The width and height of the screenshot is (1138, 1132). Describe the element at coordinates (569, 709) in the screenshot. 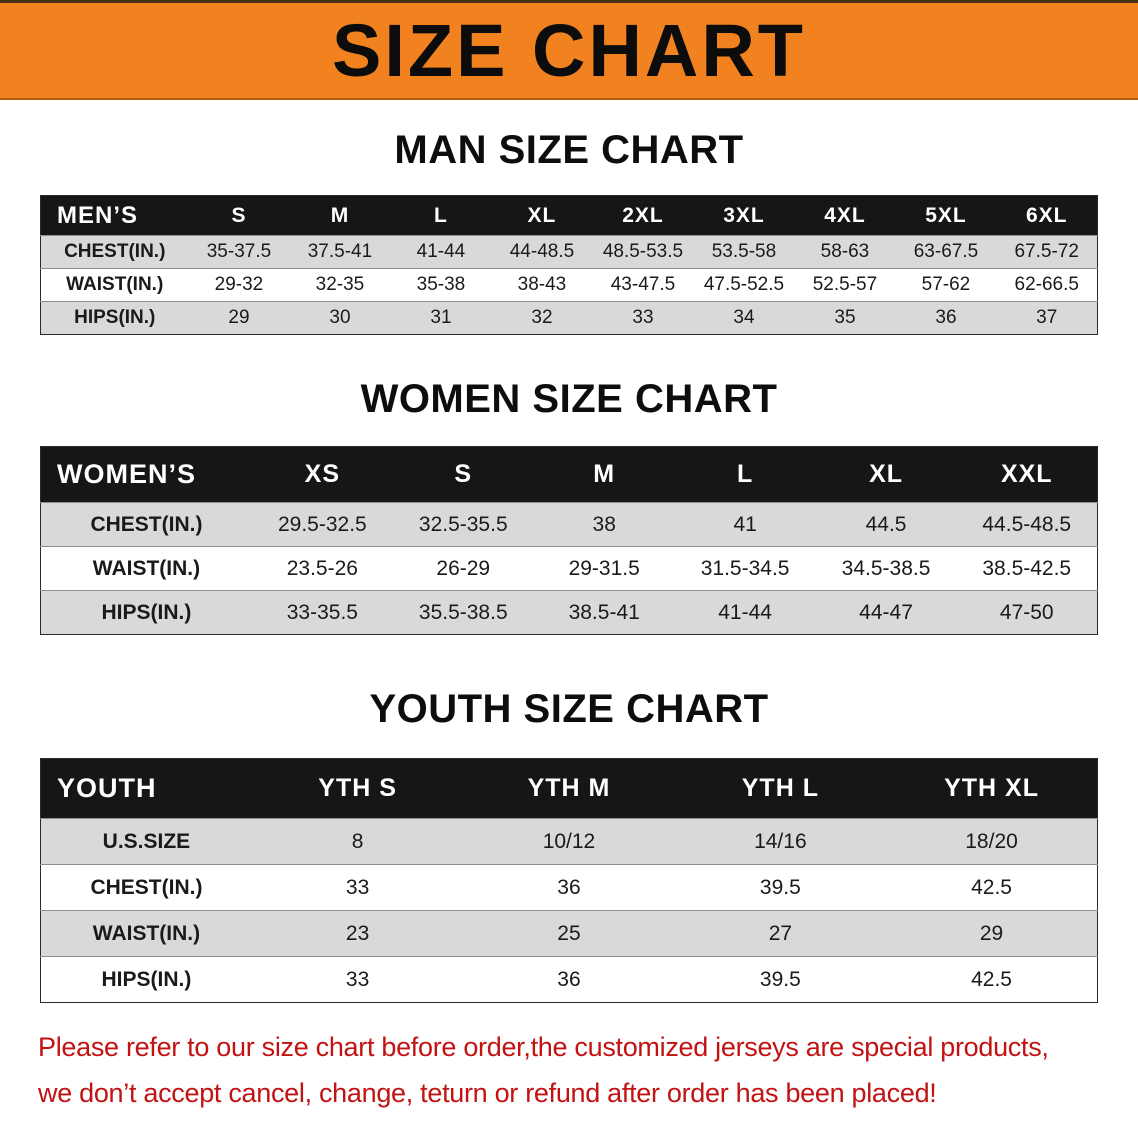

I see `youth-section-heading: YOUTH SIZE CHART` at that location.